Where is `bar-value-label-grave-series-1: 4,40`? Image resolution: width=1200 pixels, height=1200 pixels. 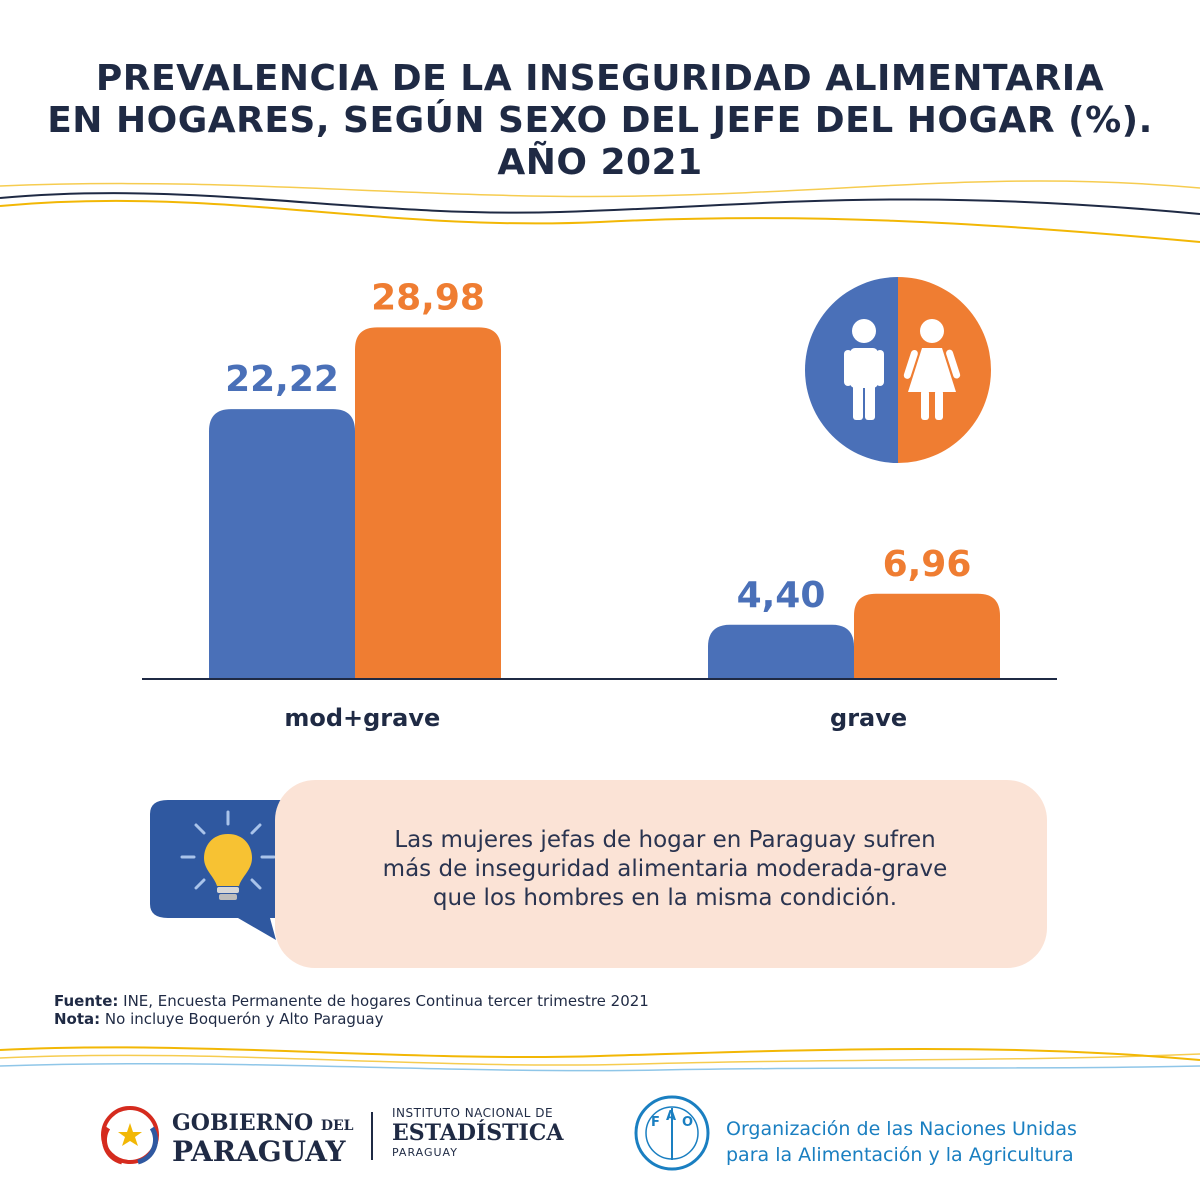 bar-value-label-grave-series-1: 4,40 is located at coordinates (781, 595).